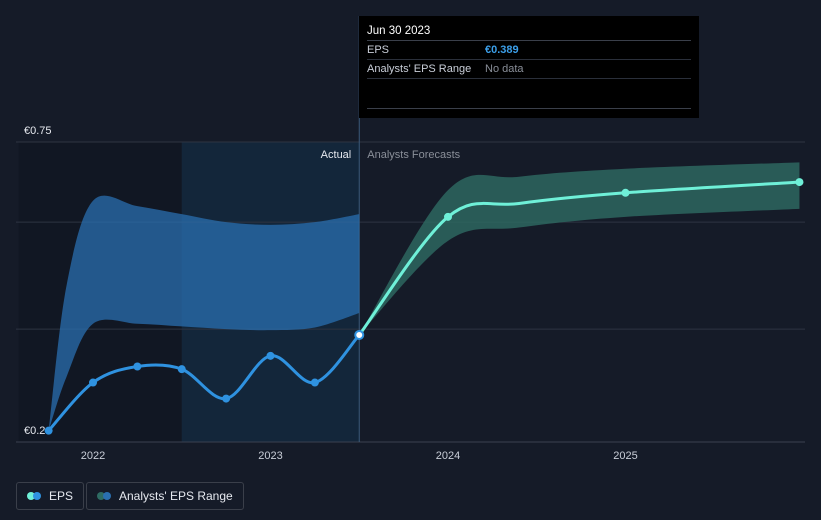 The image size is (821, 520). I want to click on actual-label: Actual, so click(336, 155).